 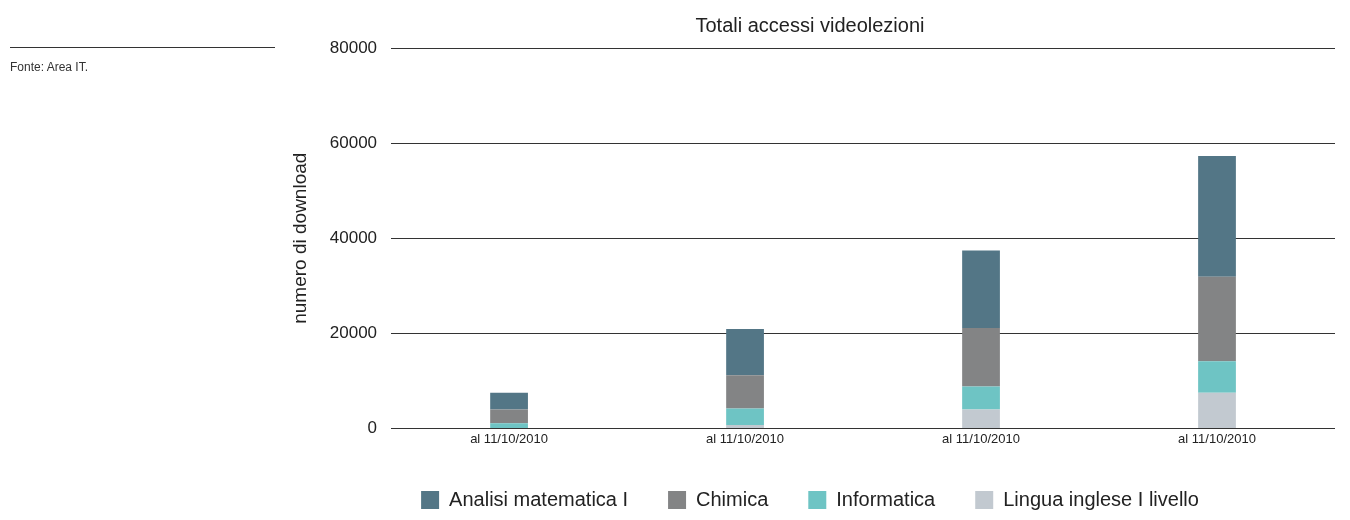 What do you see at coordinates (353, 237) in the screenshot?
I see `y-tick-label: 40000` at bounding box center [353, 237].